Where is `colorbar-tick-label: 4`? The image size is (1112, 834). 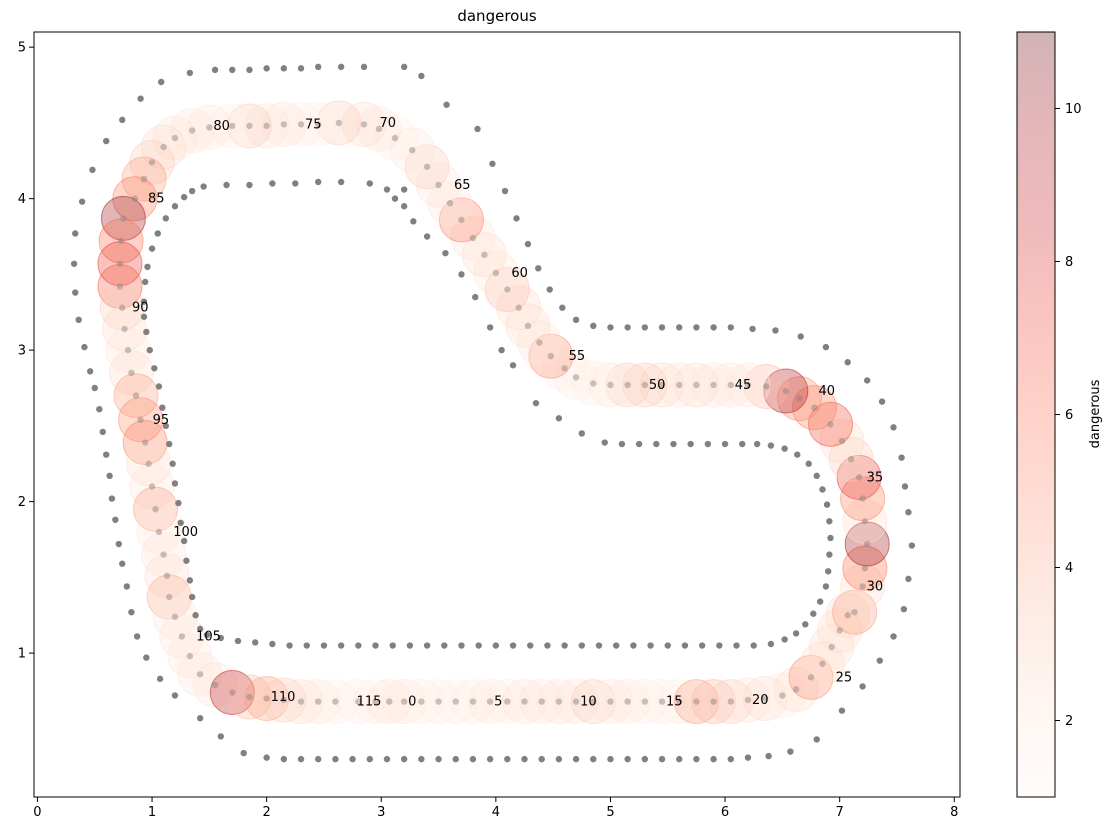 colorbar-tick-label: 4 is located at coordinates (1069, 568).